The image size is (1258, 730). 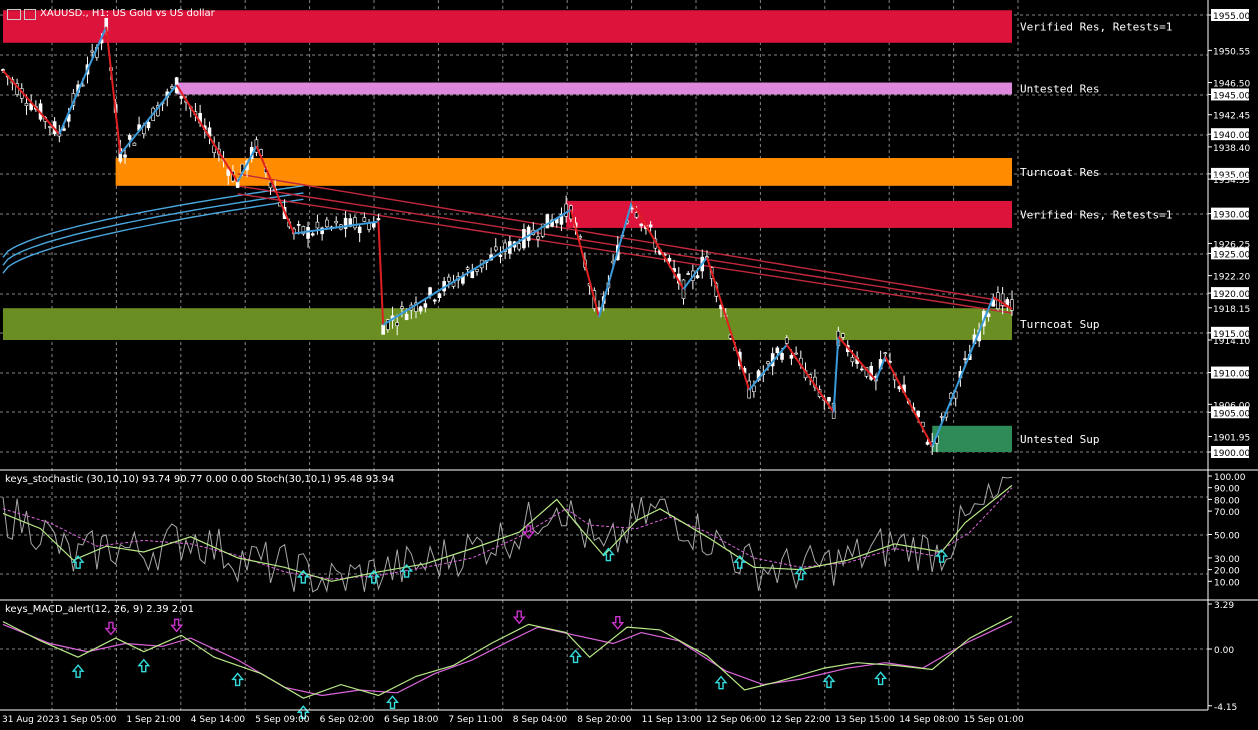 What do you see at coordinates (1230, 478) in the screenshot?
I see `stoch-tick-label: 100.00` at bounding box center [1230, 478].